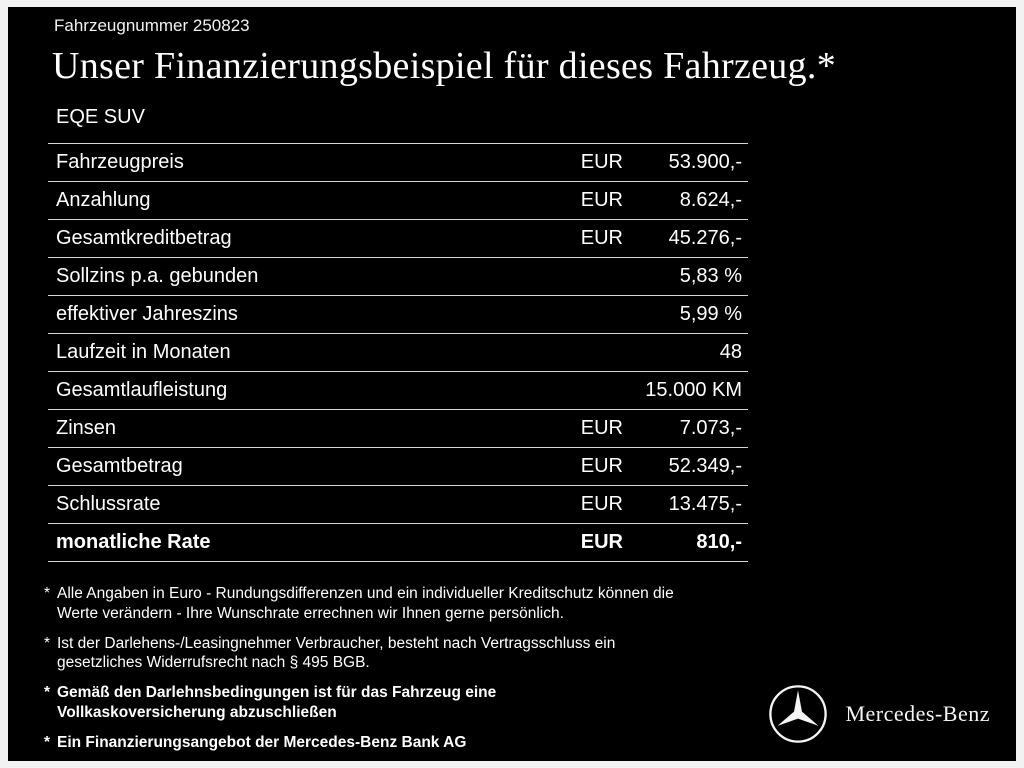 The image size is (1024, 768). Describe the element at coordinates (710, 428) in the screenshot. I see `row-value: 7.073,-` at that location.